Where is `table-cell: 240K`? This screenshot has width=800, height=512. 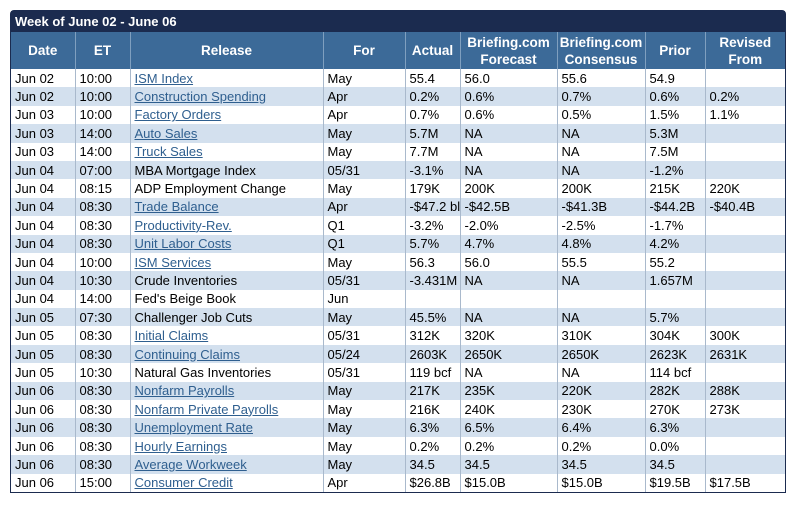 table-cell: 240K is located at coordinates (508, 409).